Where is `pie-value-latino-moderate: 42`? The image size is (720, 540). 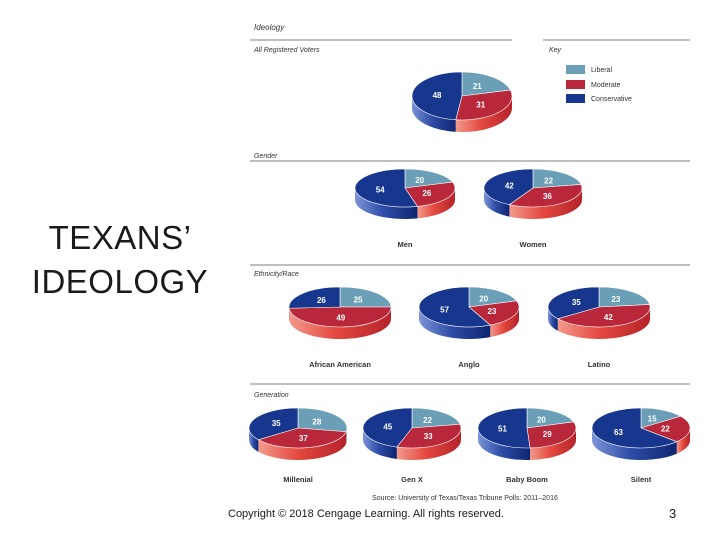 pie-value-latino-moderate: 42 is located at coordinates (608, 317).